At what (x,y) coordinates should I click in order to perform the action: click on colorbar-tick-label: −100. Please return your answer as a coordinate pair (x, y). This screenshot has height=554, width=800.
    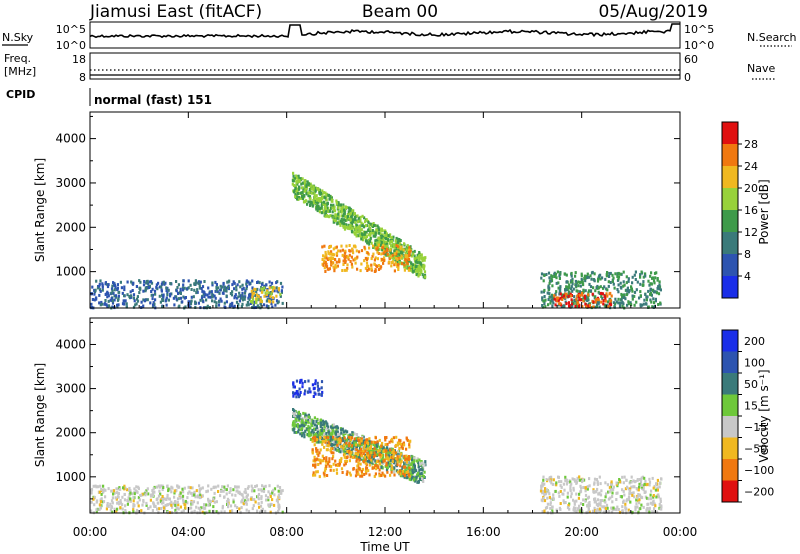
    Looking at the image, I should click on (759, 470).